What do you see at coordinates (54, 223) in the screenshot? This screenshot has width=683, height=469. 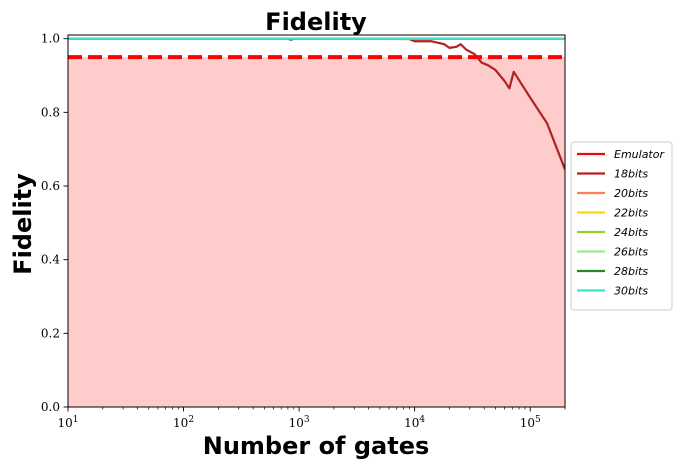 I see `y-axis-ticks: 0.0 0.2 0.4 0.6 0.8 1.0` at bounding box center [54, 223].